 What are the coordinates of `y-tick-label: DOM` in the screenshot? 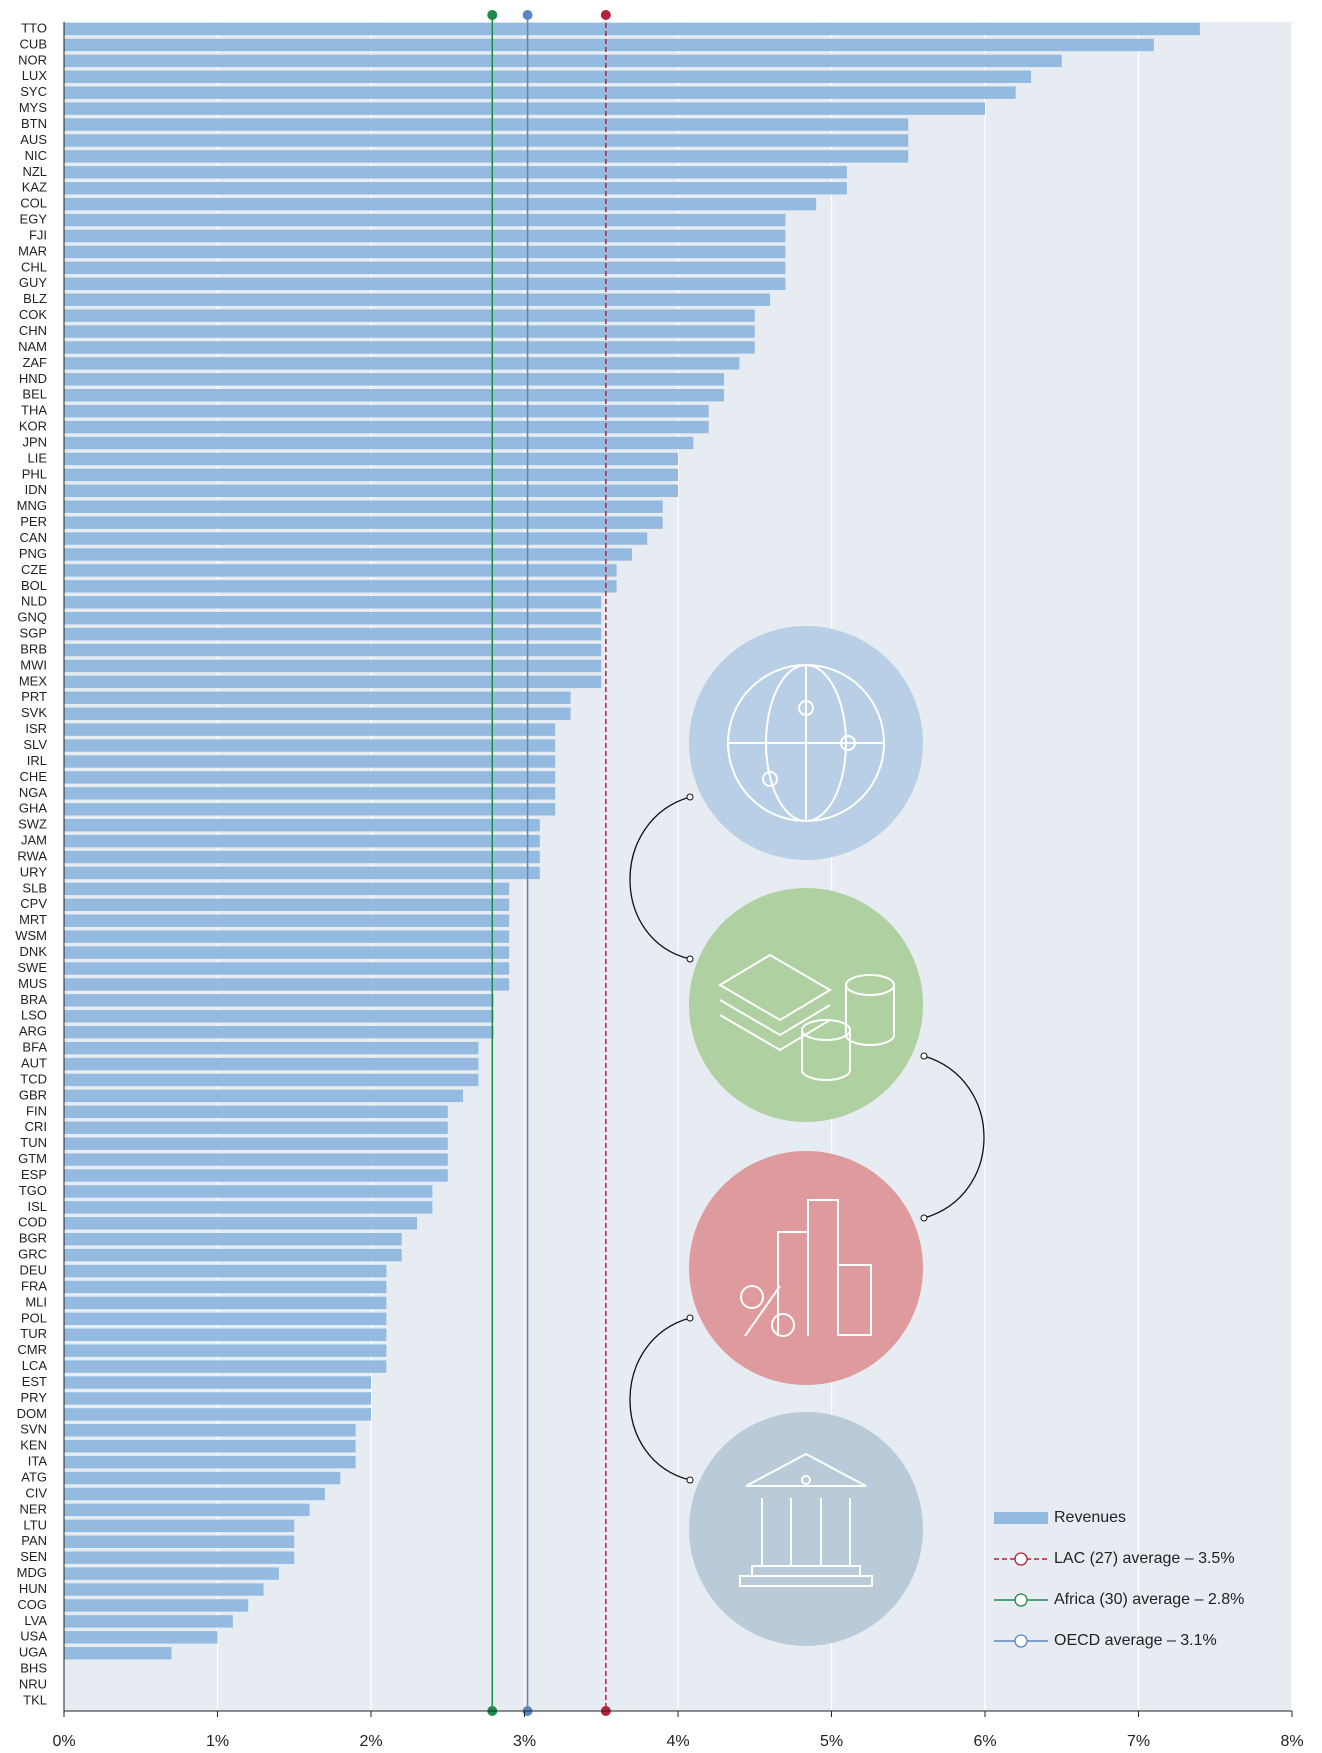 It's located at (32, 1413).